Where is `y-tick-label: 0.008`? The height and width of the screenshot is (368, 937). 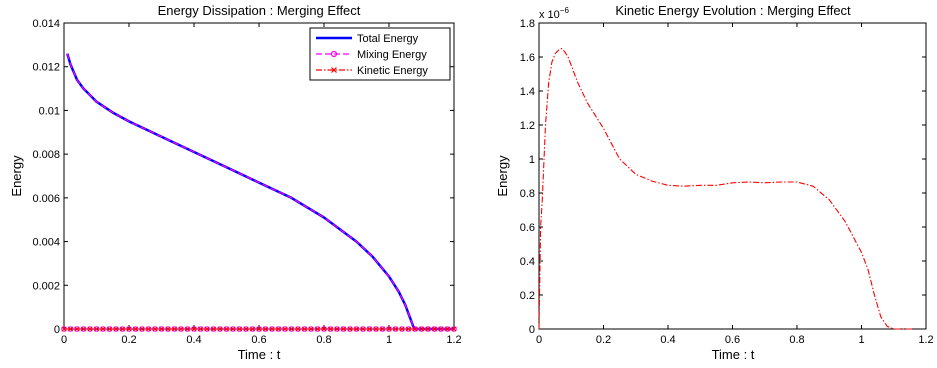 y-tick-label: 0.008 is located at coordinates (46, 155).